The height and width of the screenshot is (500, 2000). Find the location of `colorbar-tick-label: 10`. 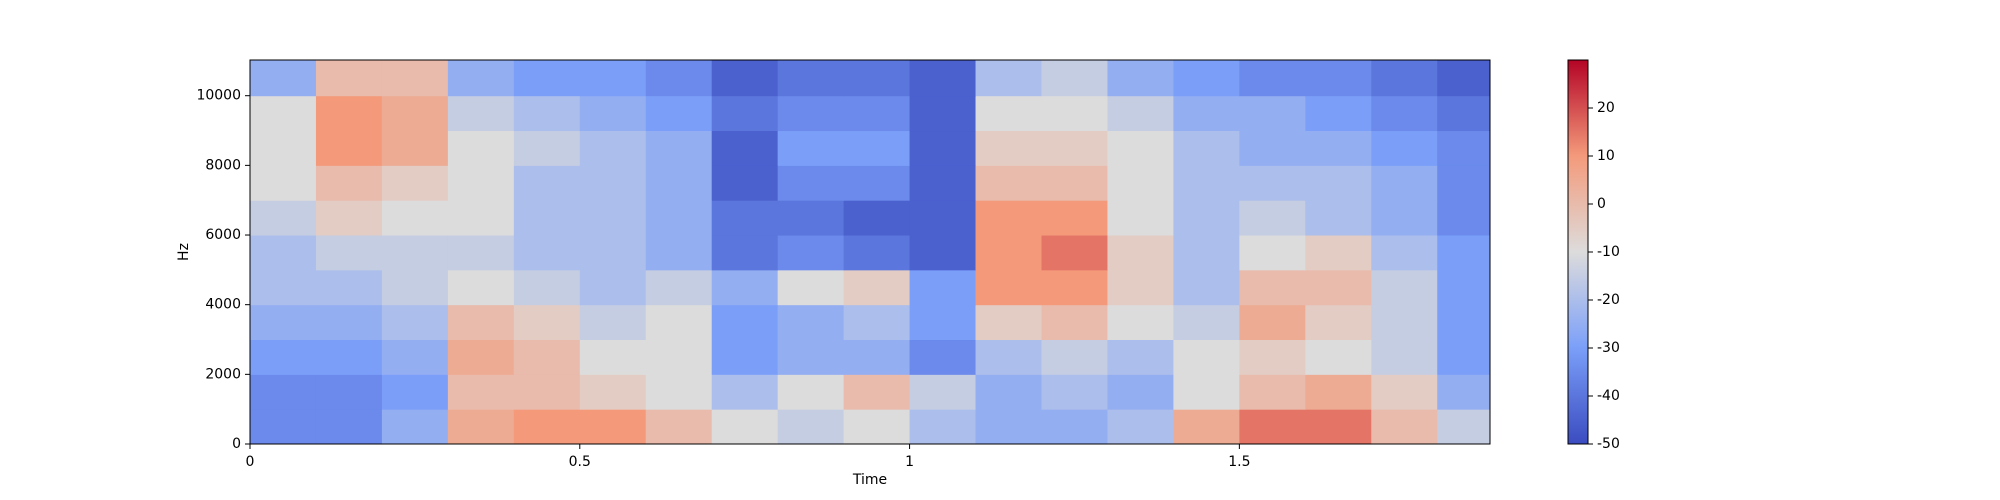

colorbar-tick-label: 10 is located at coordinates (1606, 156).